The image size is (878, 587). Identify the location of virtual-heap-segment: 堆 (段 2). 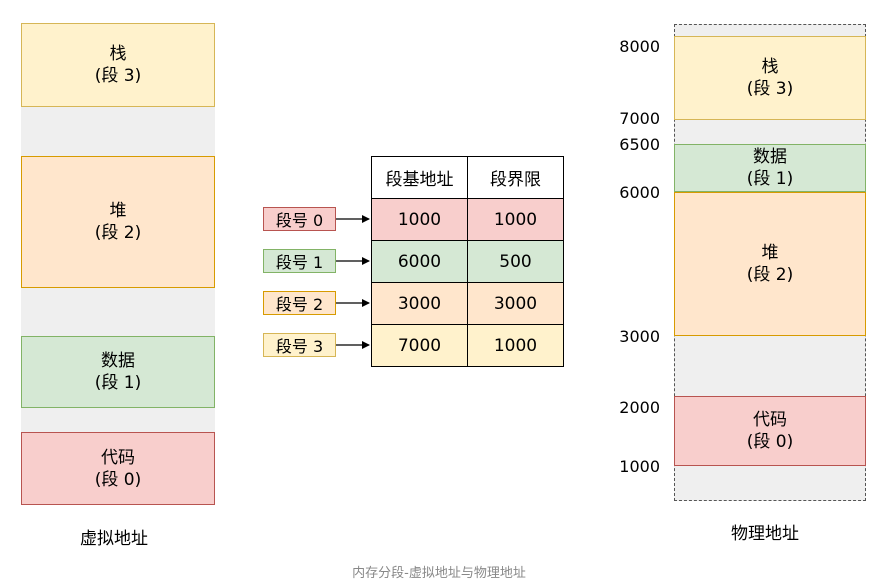
(118, 222).